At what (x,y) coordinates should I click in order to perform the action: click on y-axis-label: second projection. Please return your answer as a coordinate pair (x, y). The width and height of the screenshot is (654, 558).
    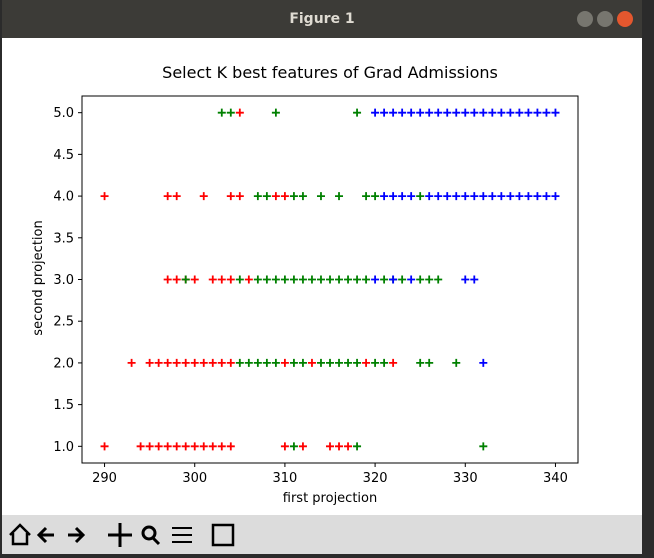
    Looking at the image, I should click on (38, 277).